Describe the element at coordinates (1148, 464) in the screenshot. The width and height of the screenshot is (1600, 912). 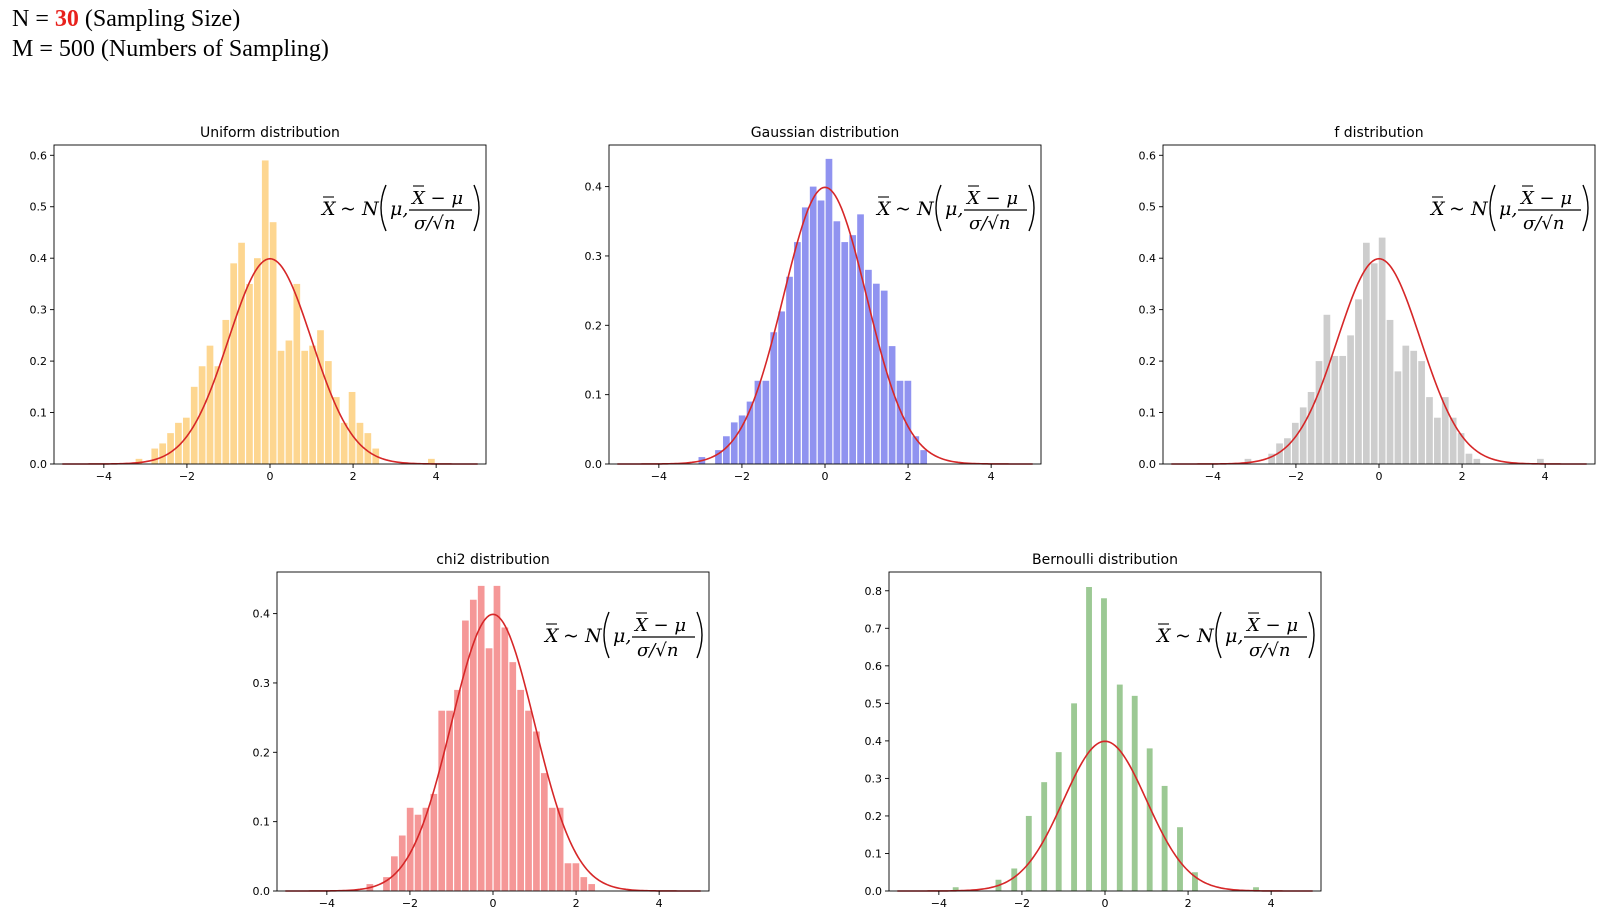
I see `y-tick-label: 0.0` at that location.